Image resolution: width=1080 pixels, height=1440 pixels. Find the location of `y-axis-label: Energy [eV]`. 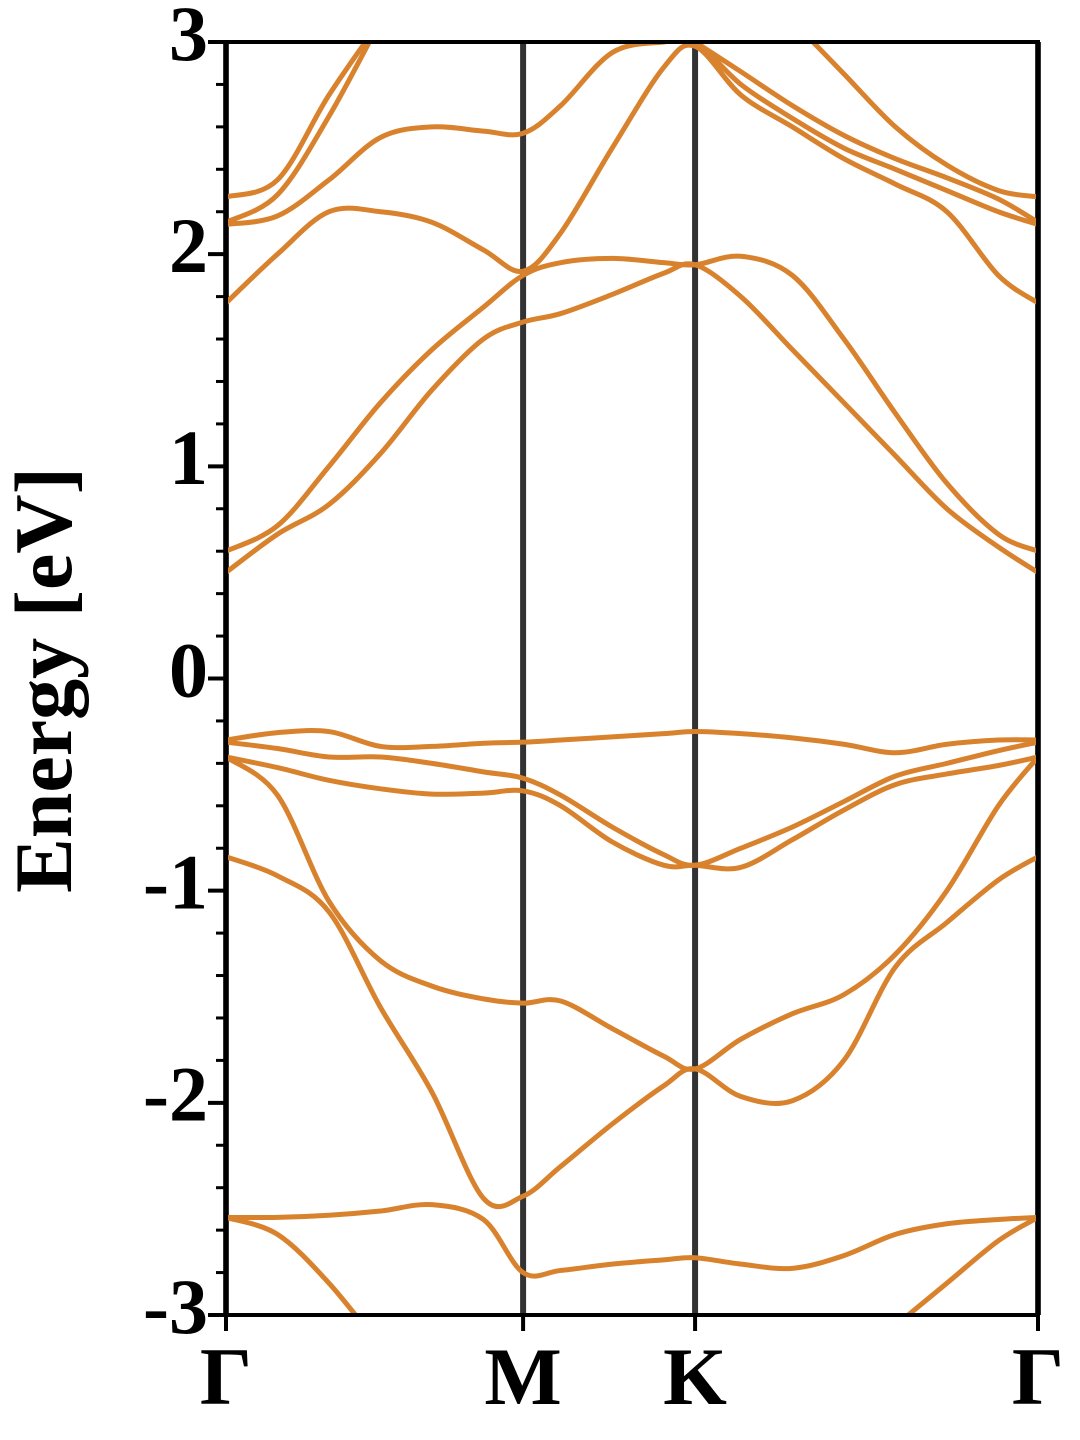

y-axis-label: Energy [eV] is located at coordinates (44, 680).